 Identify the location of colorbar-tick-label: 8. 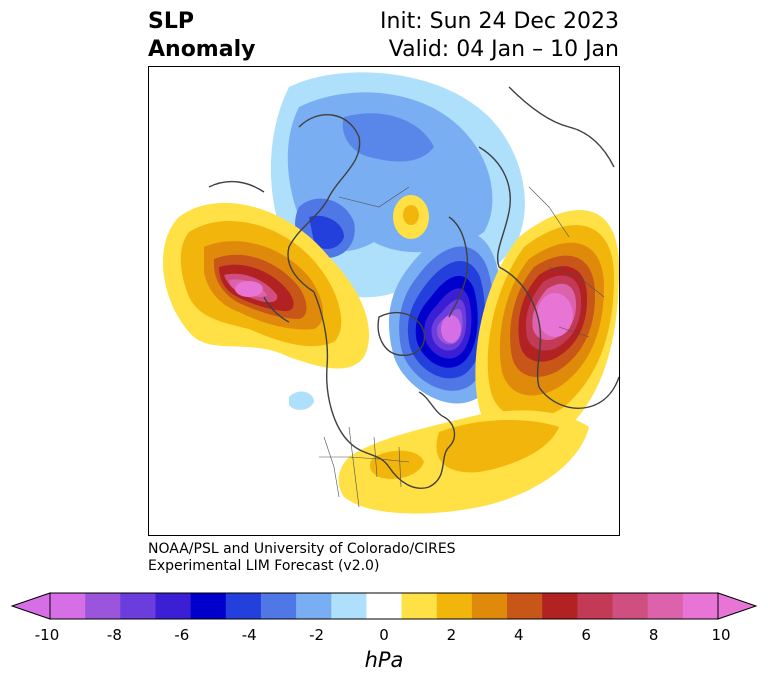
(653, 635).